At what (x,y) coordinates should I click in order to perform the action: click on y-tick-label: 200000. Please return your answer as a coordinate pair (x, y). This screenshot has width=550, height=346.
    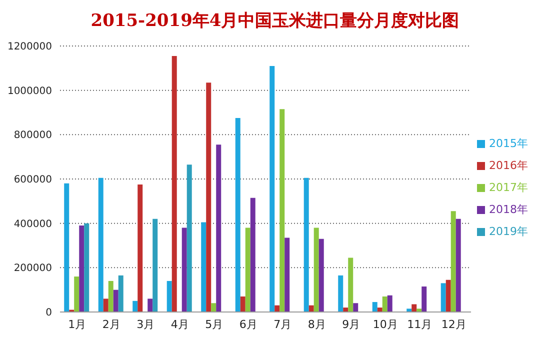
    Looking at the image, I should click on (33, 268).